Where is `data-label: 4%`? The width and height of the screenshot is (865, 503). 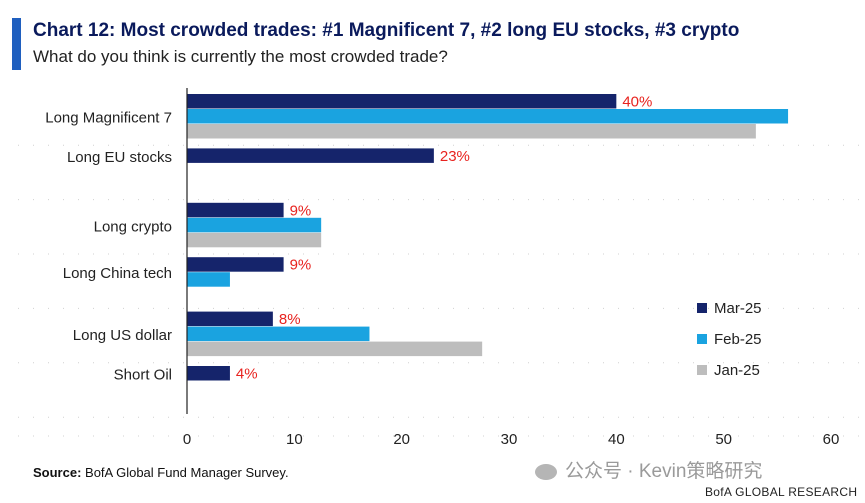 data-label: 4% is located at coordinates (247, 373).